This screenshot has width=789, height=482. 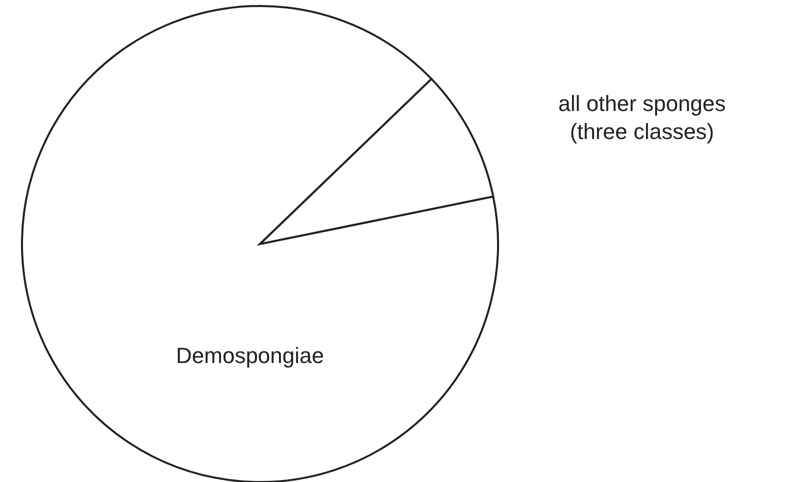 What do you see at coordinates (642, 117) in the screenshot?
I see `slice-label: all other sponges (three classes)` at bounding box center [642, 117].